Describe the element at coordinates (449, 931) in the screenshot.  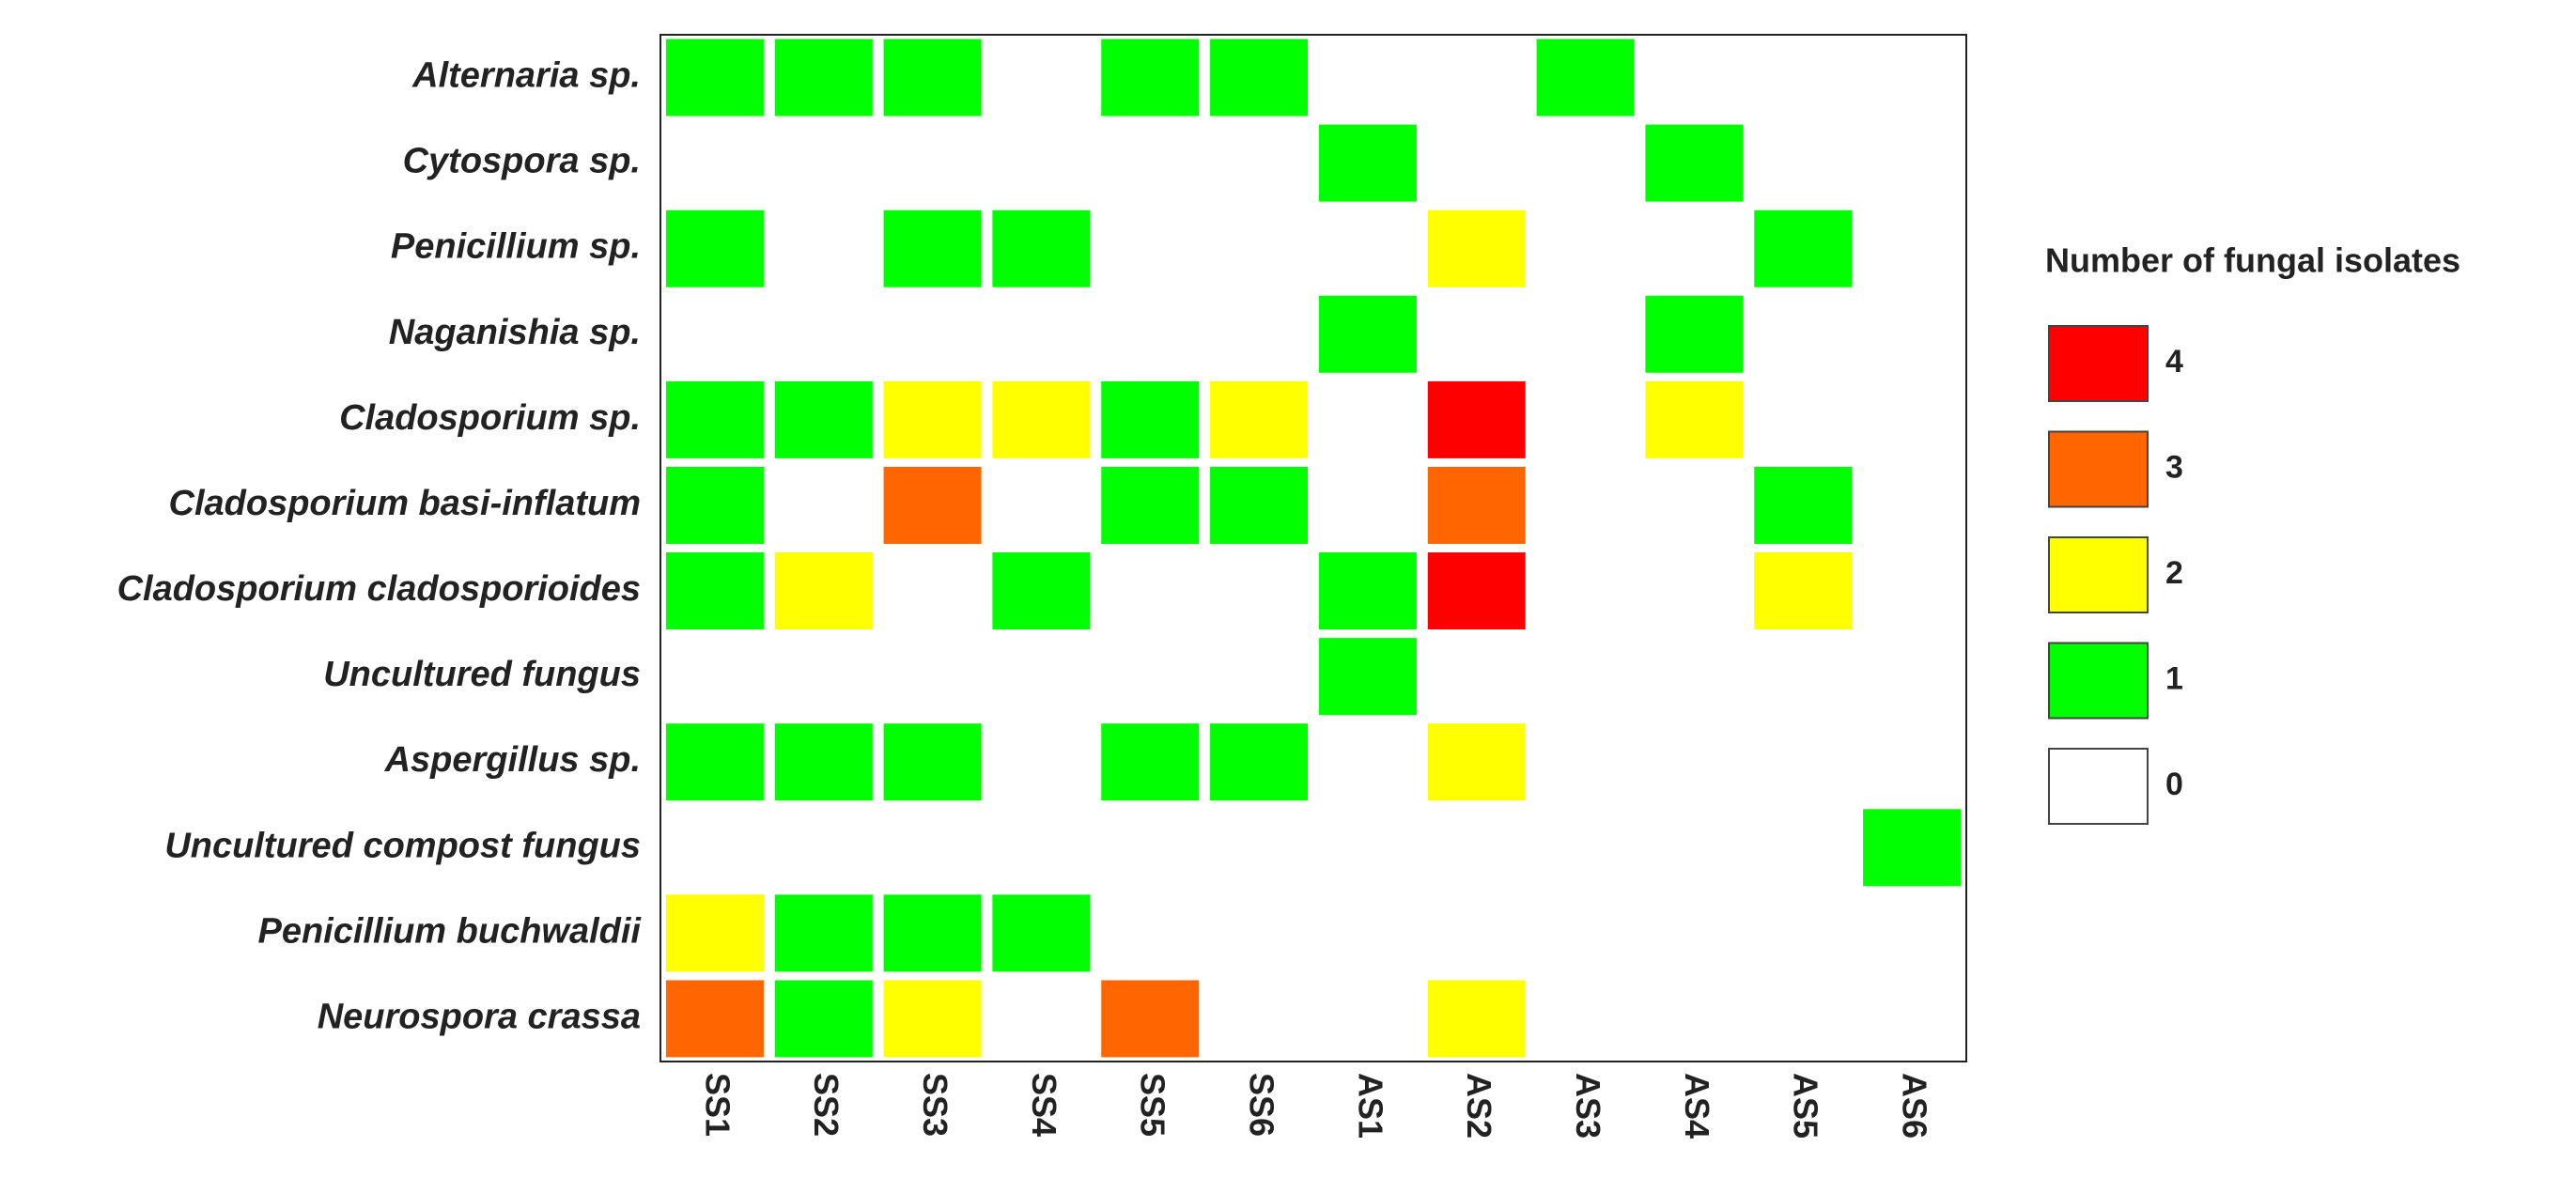
I see `row-label: Penicillium buchwaldii` at that location.